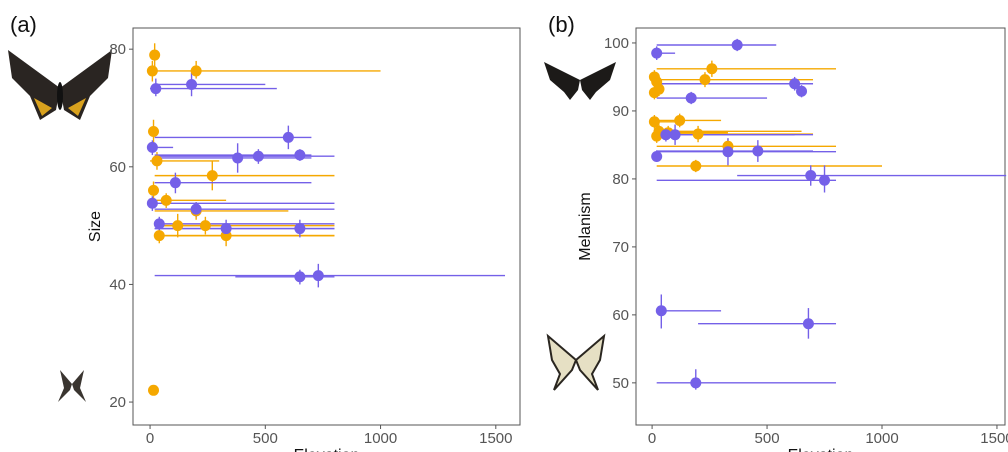 Image resolution: width=1008 pixels, height=452 pixels. What do you see at coordinates (620, 247) in the screenshot?
I see `y-tick-label: 70` at bounding box center [620, 247].